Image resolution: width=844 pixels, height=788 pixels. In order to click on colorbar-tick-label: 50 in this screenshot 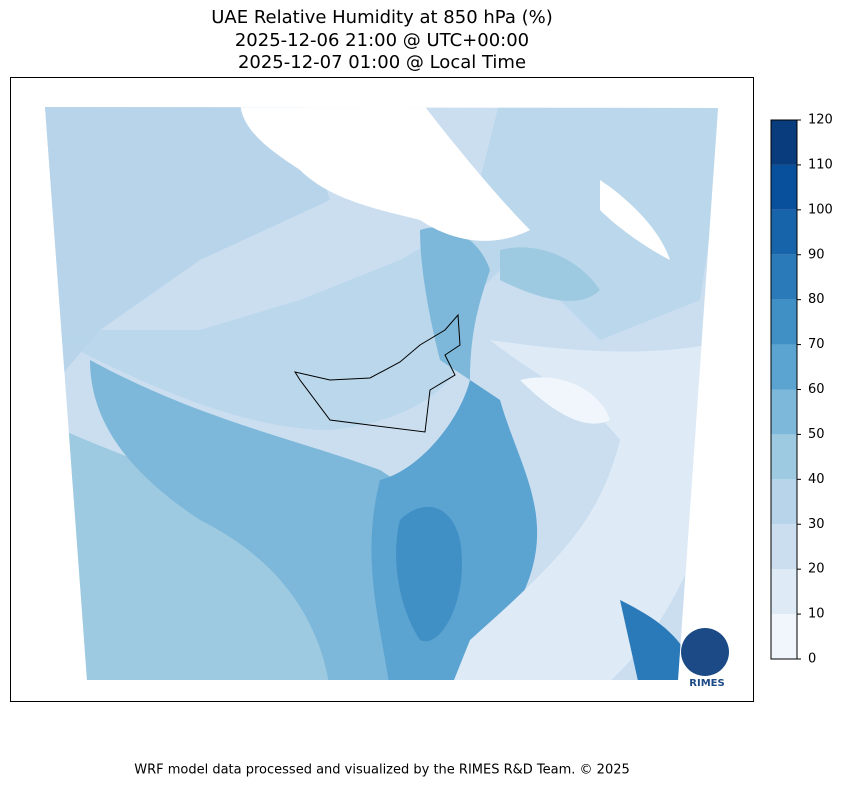, I will do `click(816, 434)`.